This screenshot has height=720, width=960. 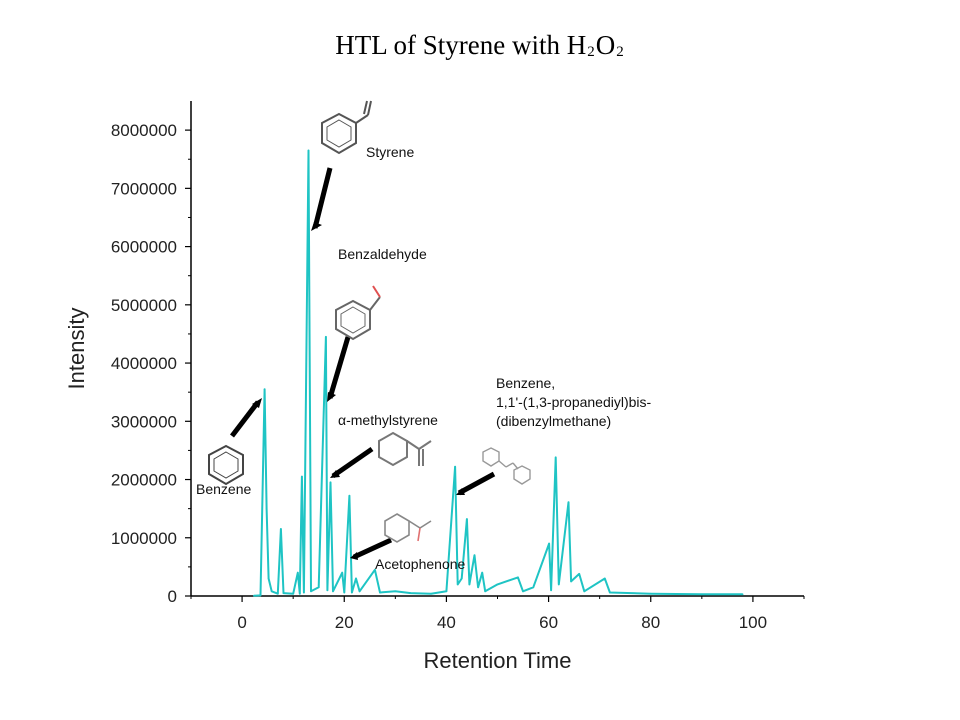 I want to click on styrene-structure, so click(x=346, y=127).